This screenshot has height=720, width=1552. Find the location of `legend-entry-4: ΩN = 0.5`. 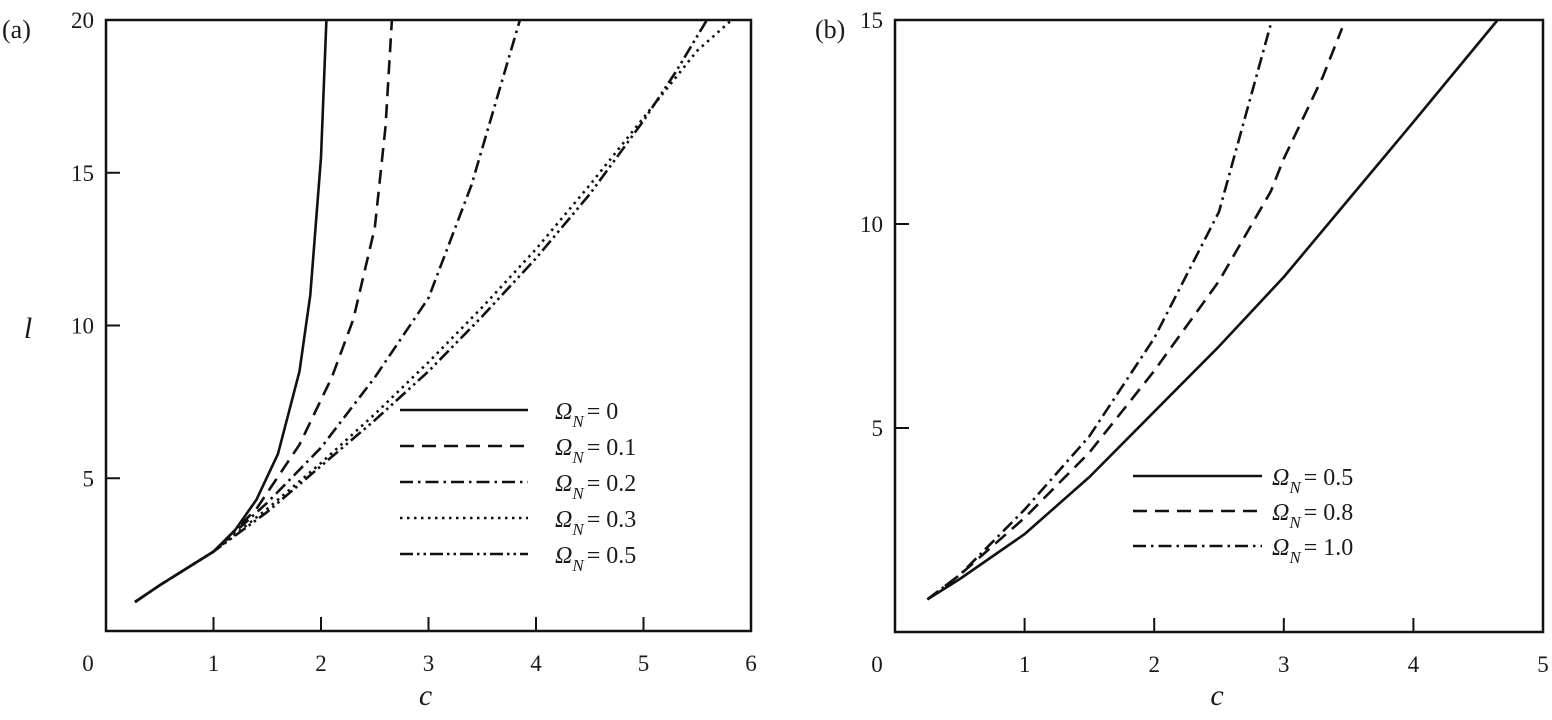

legend-entry-4: ΩN = 0.5 is located at coordinates (595, 559).